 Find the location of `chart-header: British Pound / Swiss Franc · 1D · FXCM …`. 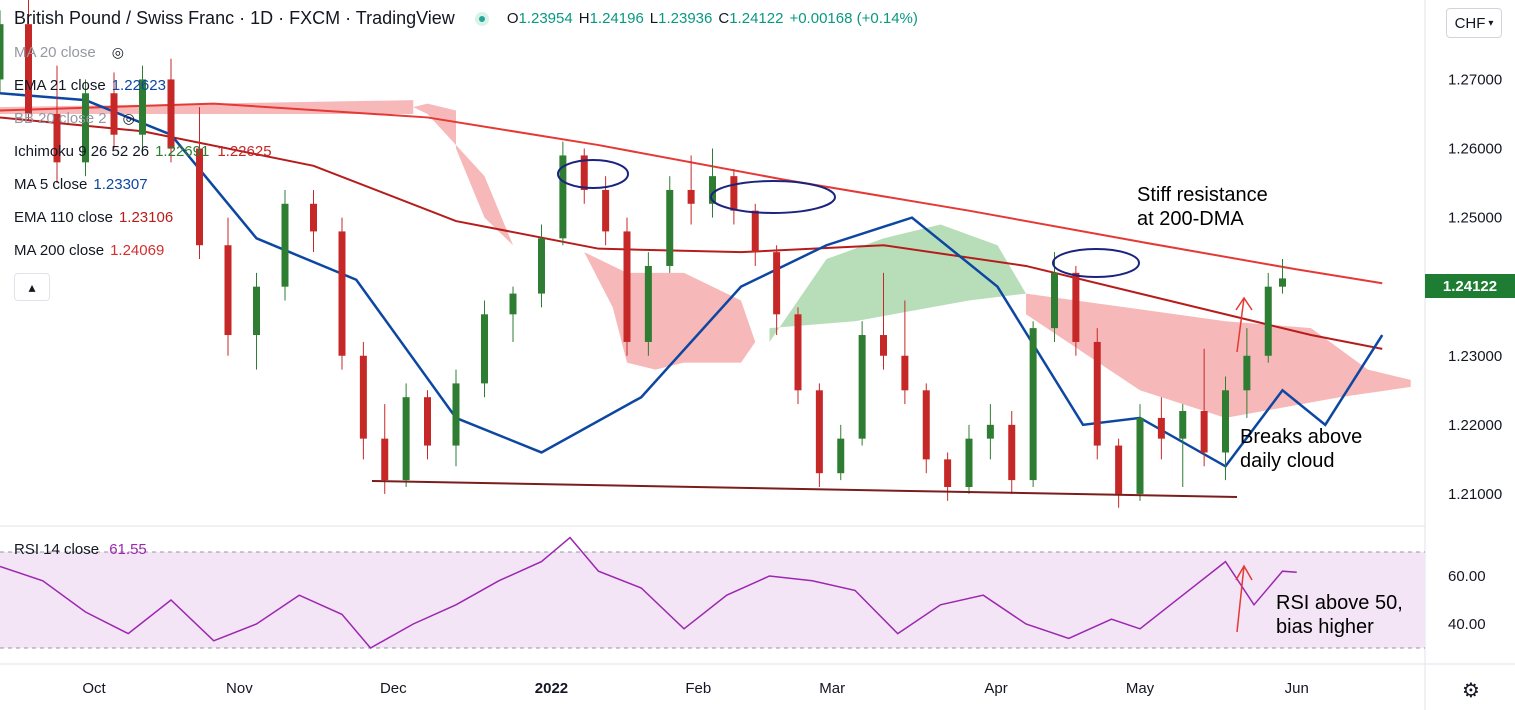

chart-header: British Pound / Swiss Franc · 1D · FXCM … is located at coordinates (469, 18).